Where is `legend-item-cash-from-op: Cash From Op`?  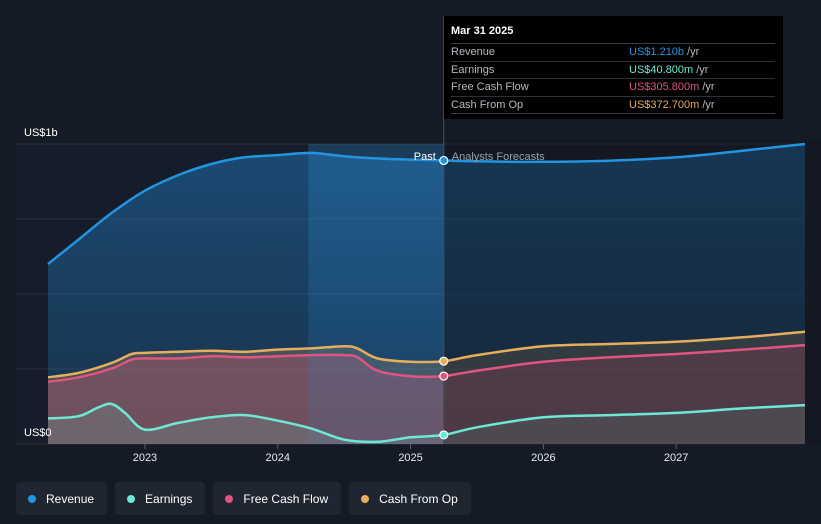 legend-item-cash-from-op: Cash From Op is located at coordinates (410, 498).